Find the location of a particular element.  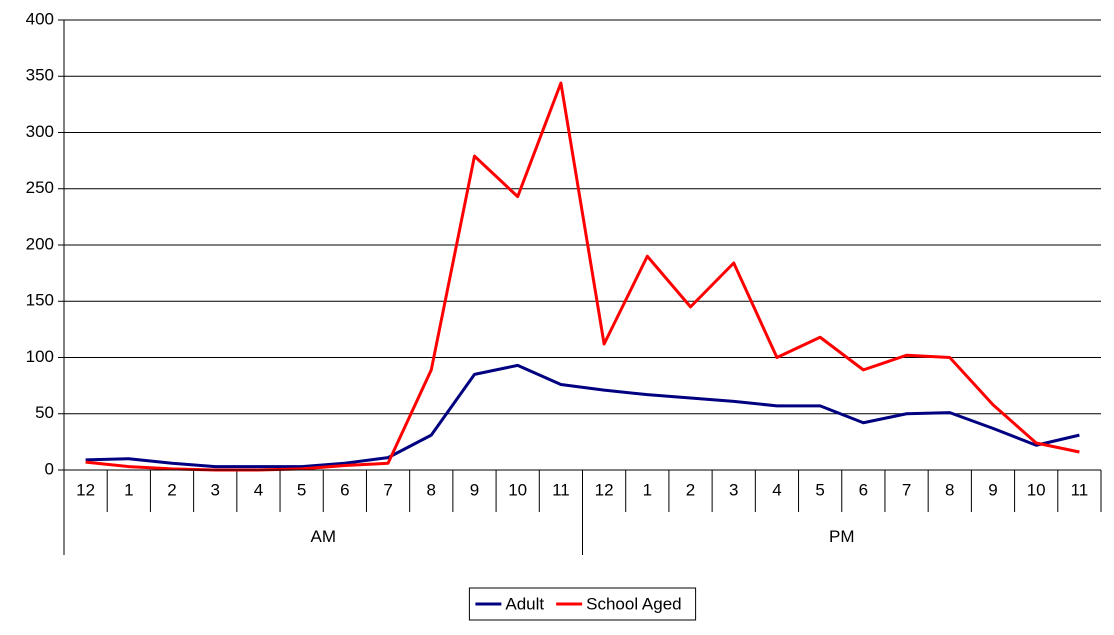

y-tick-label: 0 is located at coordinates (49, 468).